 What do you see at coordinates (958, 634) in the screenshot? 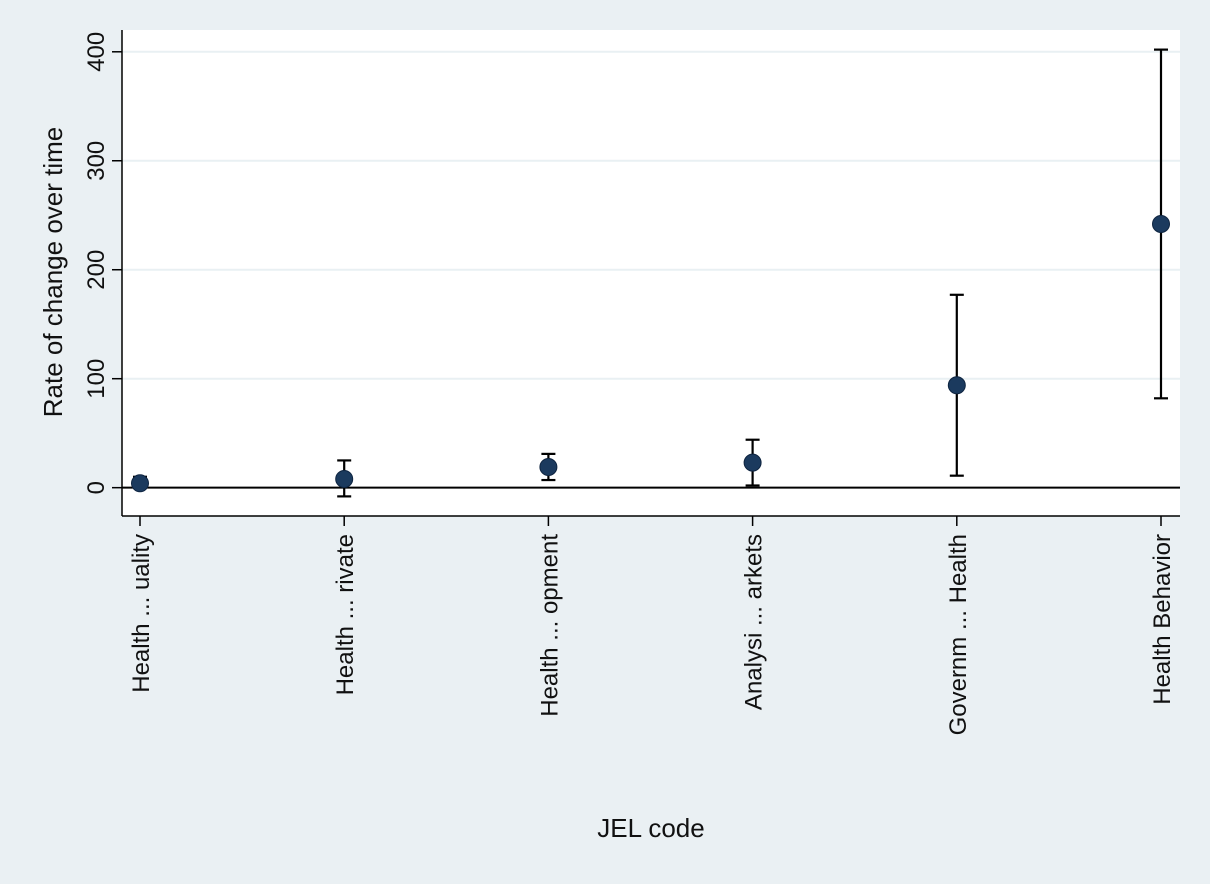
I see `x-tick-label: Governm ... Health` at bounding box center [958, 634].